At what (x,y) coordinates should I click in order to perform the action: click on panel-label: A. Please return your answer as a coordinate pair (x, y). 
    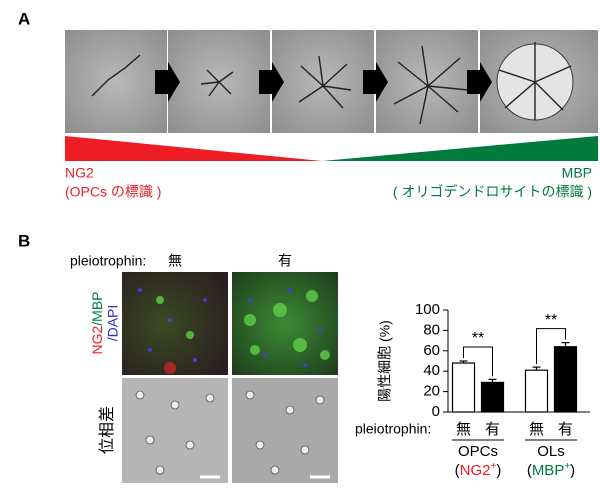
    Looking at the image, I should click on (24, 18).